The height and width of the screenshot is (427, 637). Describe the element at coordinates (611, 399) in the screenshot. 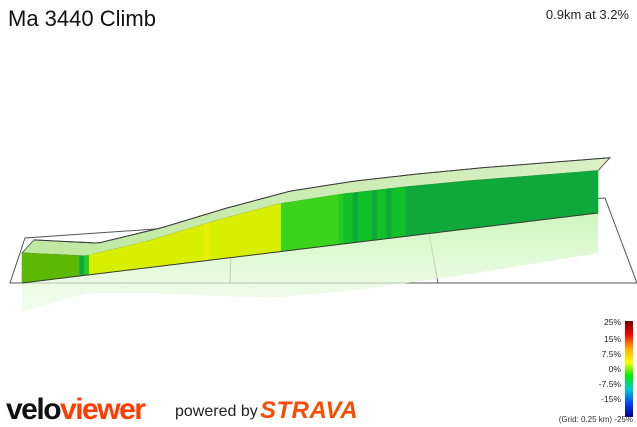

I see `legend-label-neg-15: -15%` at that location.